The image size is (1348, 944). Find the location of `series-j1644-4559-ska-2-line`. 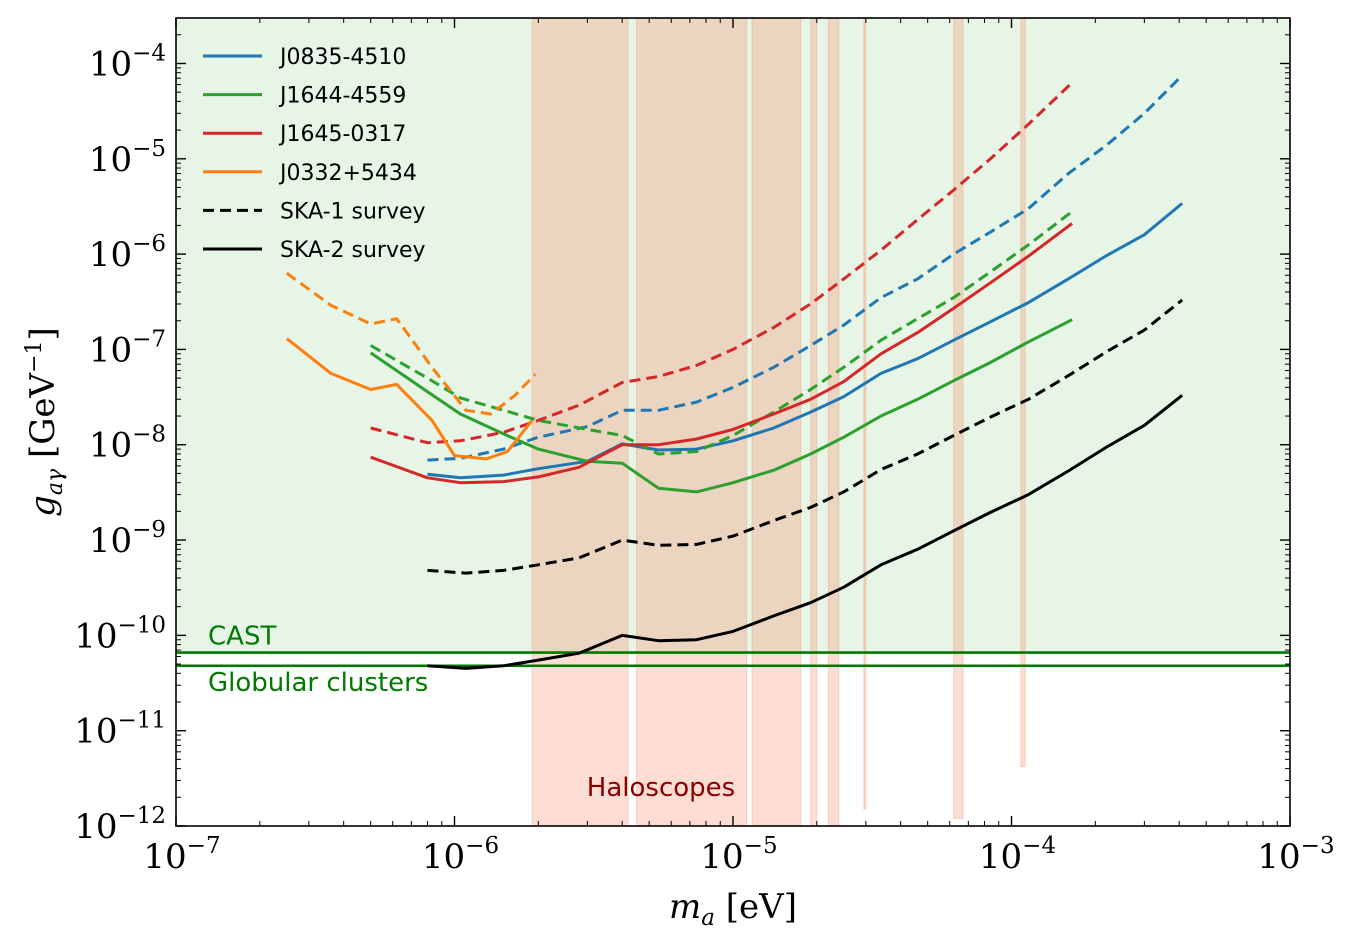

series-j1644-4559-ska-2-line is located at coordinates (721, 406).